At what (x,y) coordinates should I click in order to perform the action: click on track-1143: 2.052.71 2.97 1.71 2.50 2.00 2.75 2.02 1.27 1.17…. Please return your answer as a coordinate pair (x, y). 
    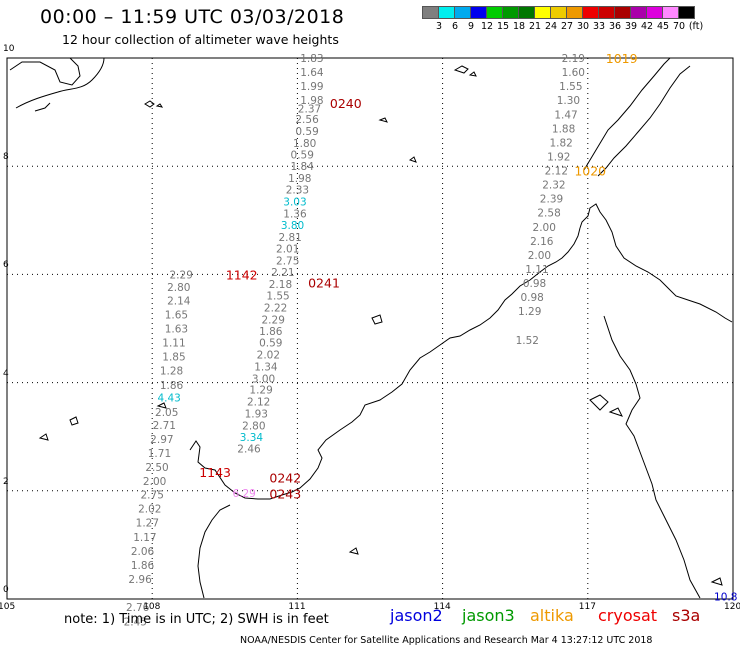
    Looking at the image, I should click on (177, 518).